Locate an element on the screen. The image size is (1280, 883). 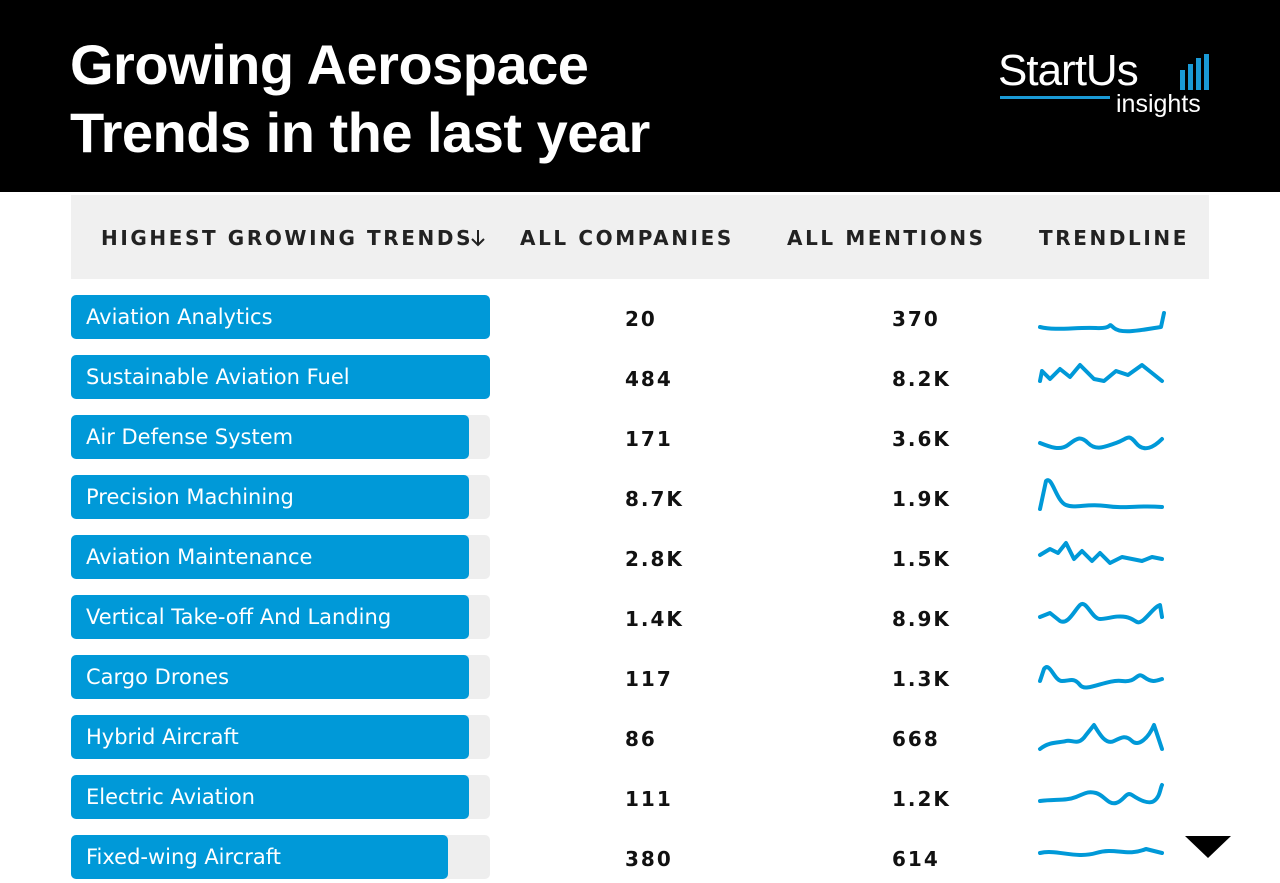
brand-sub: insights is located at coordinates (1158, 104).